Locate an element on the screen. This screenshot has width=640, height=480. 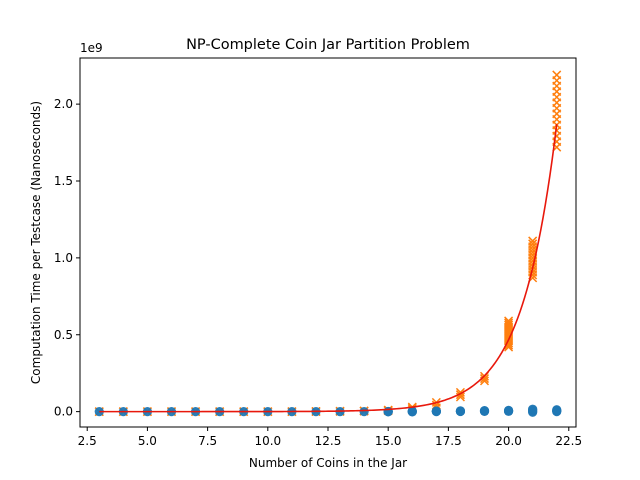
y-tick-label: 0.5 is located at coordinates (63, 335).